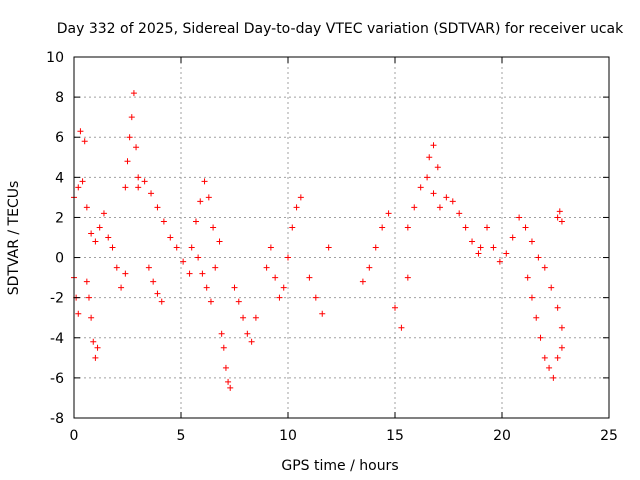 This screenshot has width=640, height=480. Describe the element at coordinates (59, 138) in the screenshot. I see `y-tick-label: 6` at that location.